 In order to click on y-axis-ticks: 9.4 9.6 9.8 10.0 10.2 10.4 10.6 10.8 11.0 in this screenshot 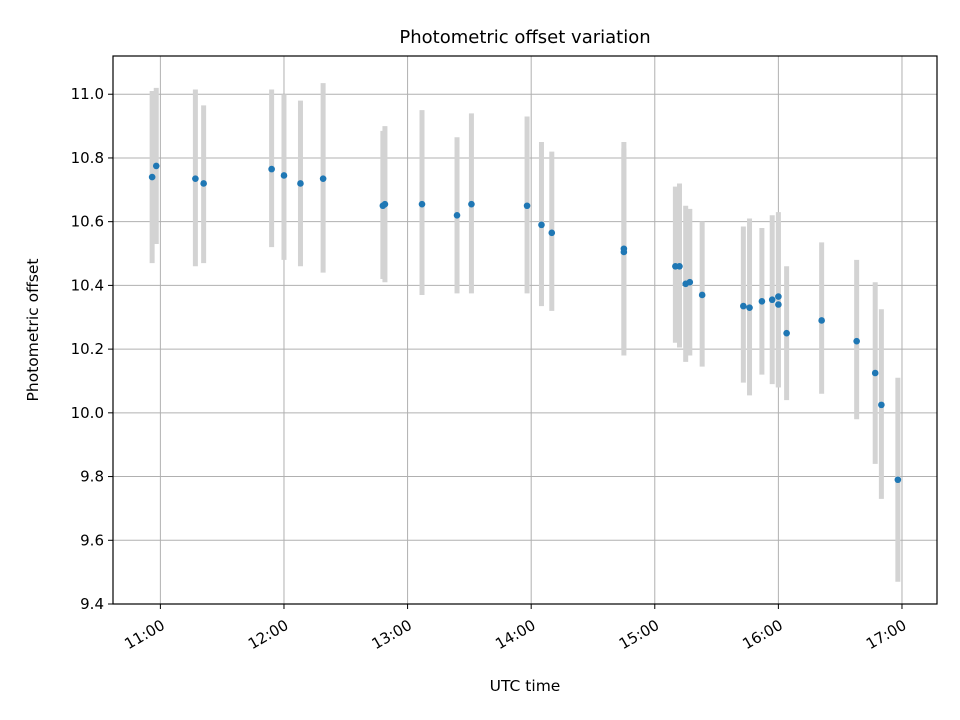, I will do `click(92, 349)`.